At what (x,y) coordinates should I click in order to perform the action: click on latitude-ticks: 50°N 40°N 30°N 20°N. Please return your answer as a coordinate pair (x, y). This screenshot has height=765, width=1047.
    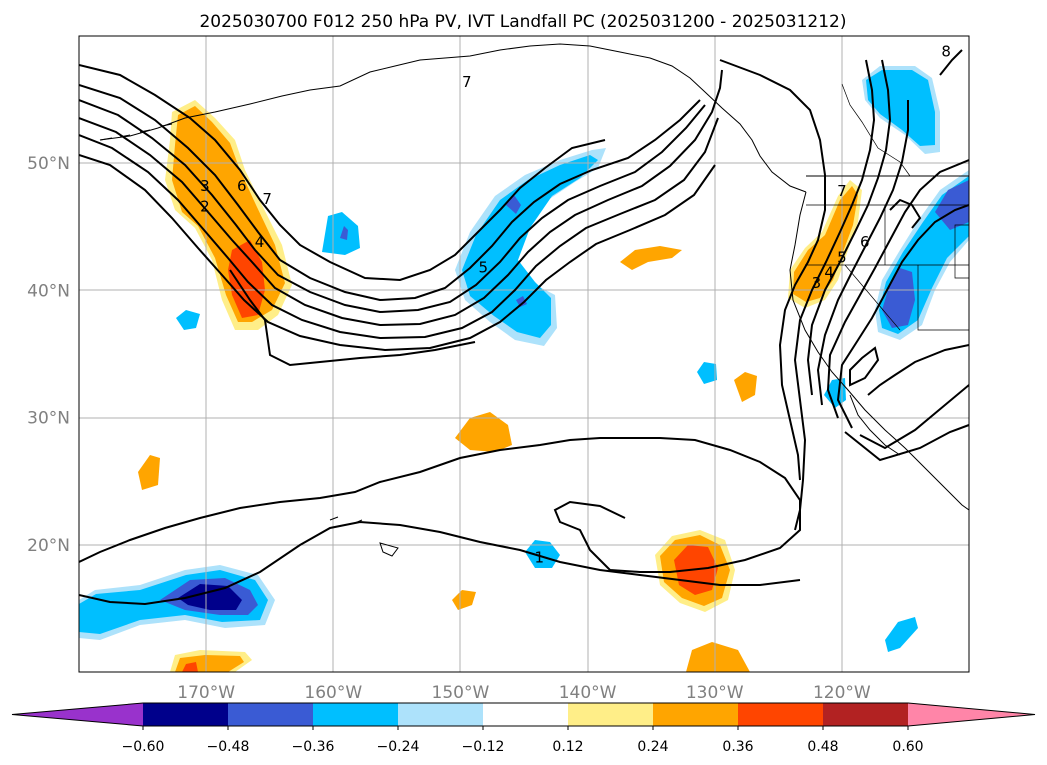
    Looking at the image, I should click on (48, 355).